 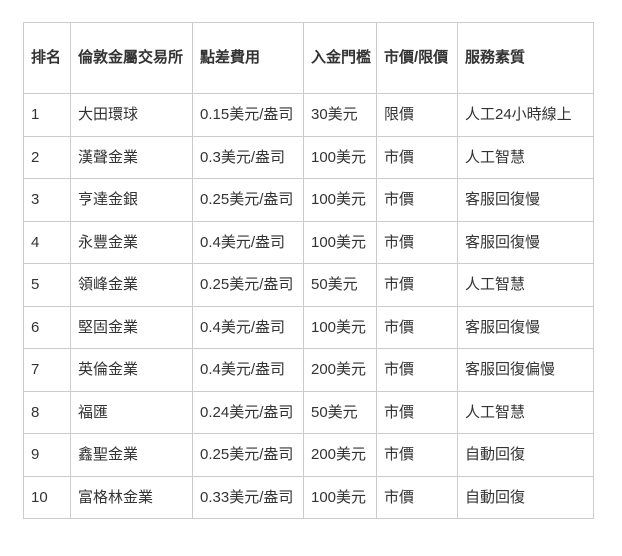 I want to click on table-cell-spread-fee: 0.15美元/盎司, so click(x=248, y=115).